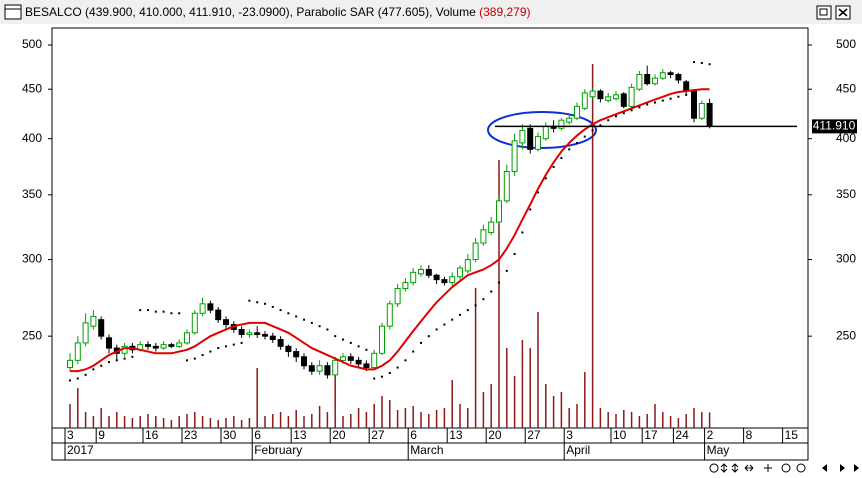 The height and width of the screenshot is (478, 862). I want to click on x-tick-label: 13, so click(300, 435).